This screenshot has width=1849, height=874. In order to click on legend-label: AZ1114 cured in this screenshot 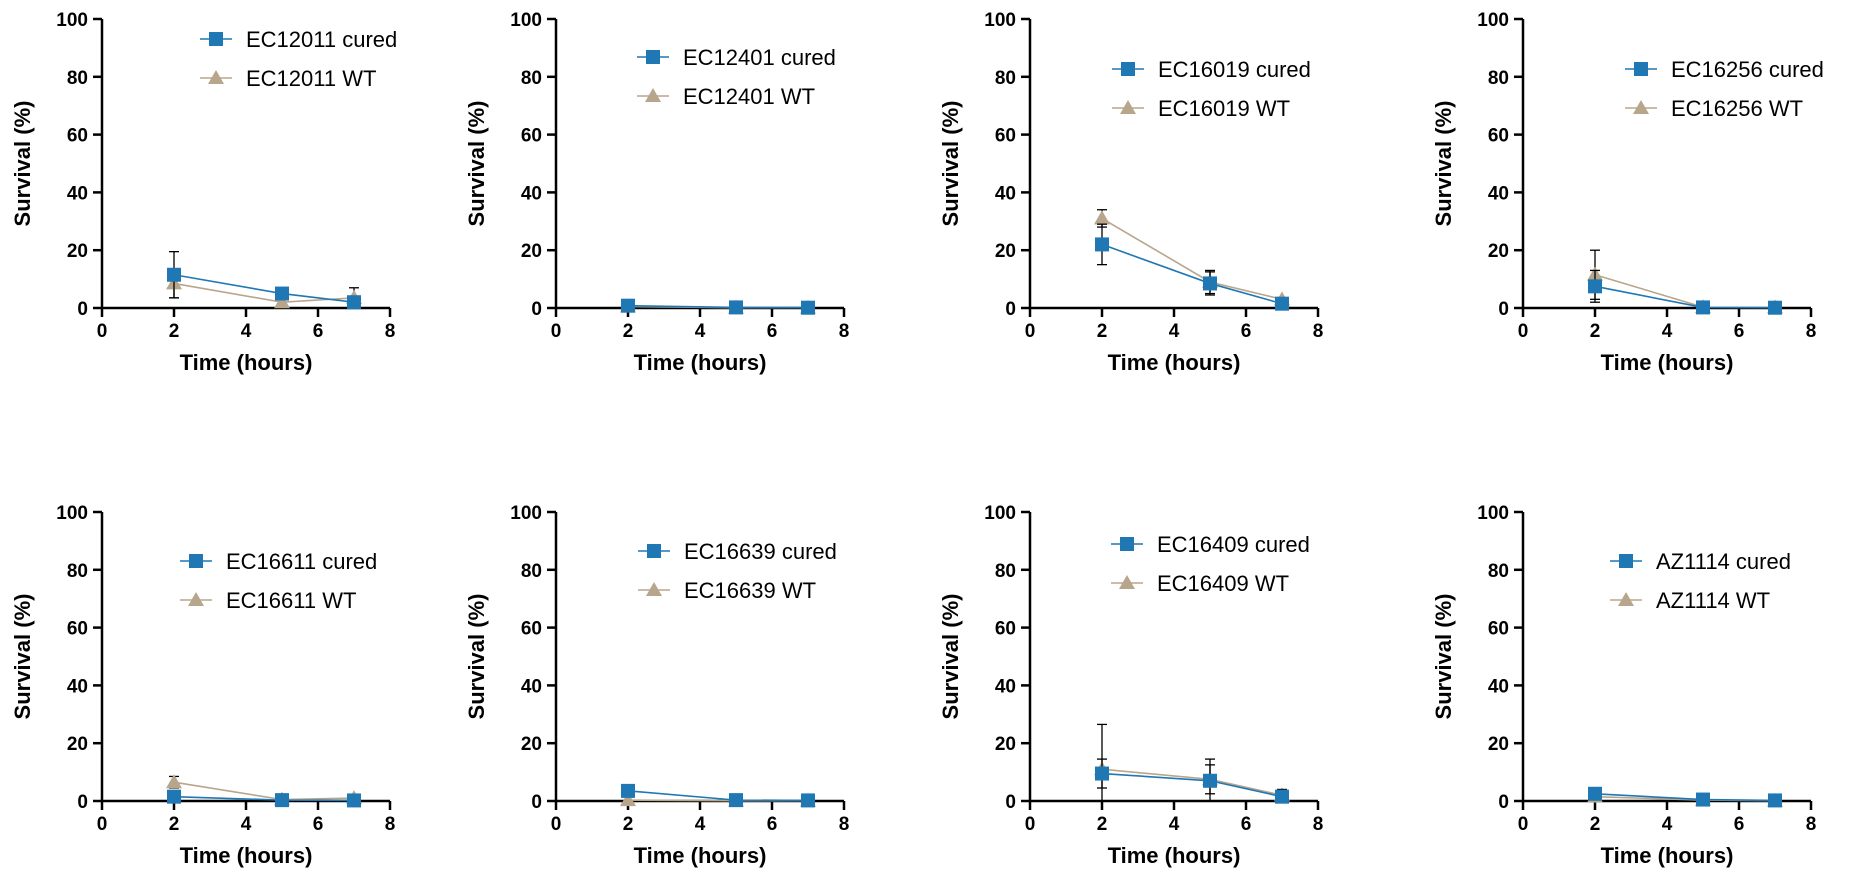, I will do `click(1723, 561)`.